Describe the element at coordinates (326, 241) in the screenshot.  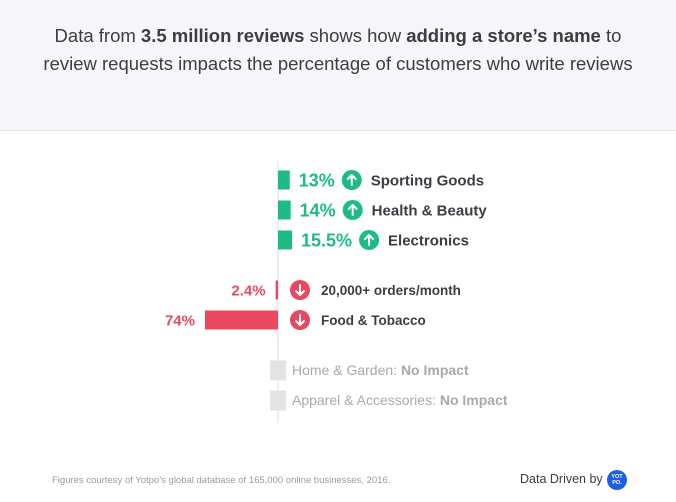
I see `value-label-electronics: 15.5%` at that location.